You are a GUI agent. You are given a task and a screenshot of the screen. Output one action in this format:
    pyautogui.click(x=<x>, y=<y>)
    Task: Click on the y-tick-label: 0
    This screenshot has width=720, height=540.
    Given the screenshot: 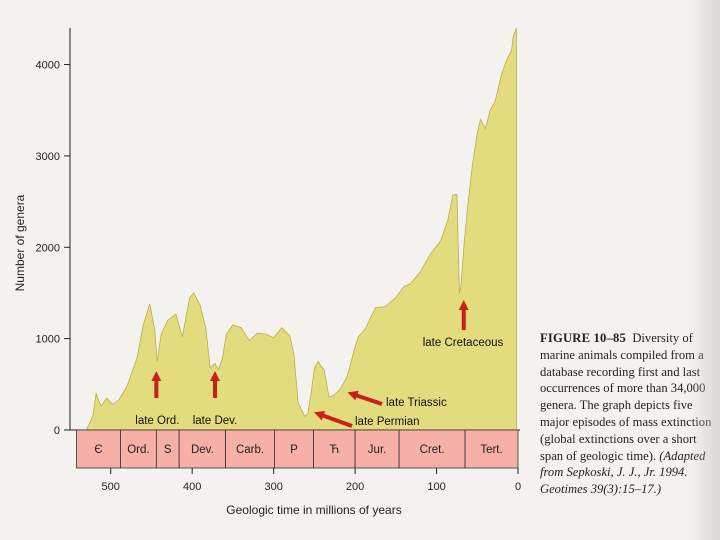 What is the action you would take?
    pyautogui.click(x=57, y=431)
    